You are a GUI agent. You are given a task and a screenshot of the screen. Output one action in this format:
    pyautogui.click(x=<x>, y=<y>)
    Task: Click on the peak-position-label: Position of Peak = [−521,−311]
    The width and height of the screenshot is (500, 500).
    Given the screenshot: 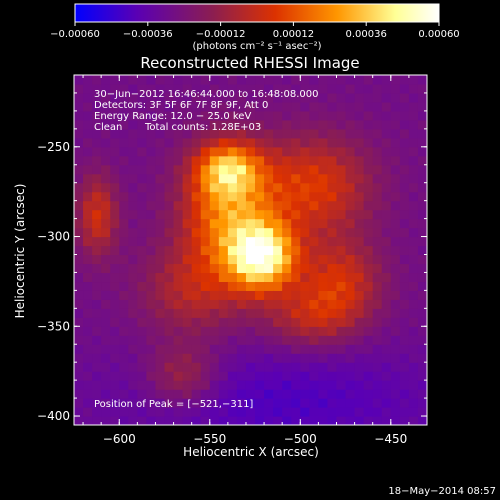 What is the action you would take?
    pyautogui.click(x=173, y=404)
    